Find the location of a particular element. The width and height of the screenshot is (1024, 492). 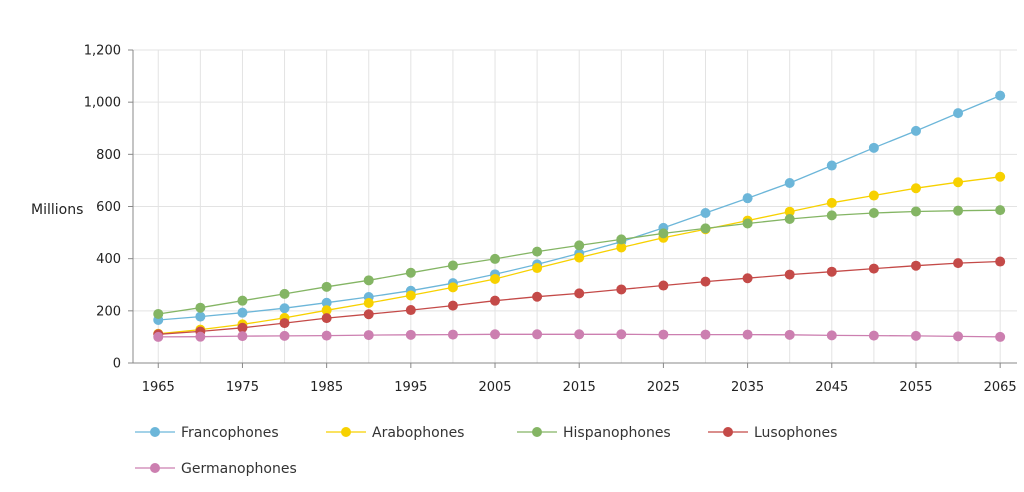

y-tick-label: 400 is located at coordinates (108, 259).